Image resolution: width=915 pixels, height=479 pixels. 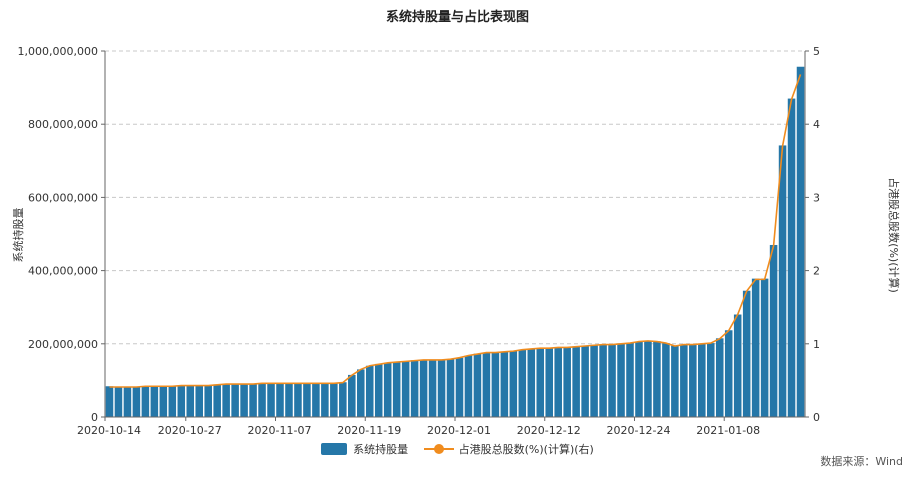 I want to click on legend: 系统持股量 占港股总股数(%)(计算)(右), so click(x=457, y=449).